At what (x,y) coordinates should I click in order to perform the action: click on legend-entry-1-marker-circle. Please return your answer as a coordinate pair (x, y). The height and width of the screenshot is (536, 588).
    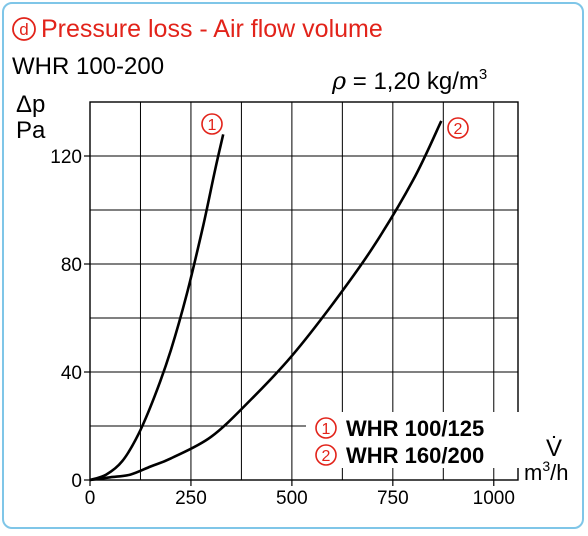
    Looking at the image, I should click on (326, 428).